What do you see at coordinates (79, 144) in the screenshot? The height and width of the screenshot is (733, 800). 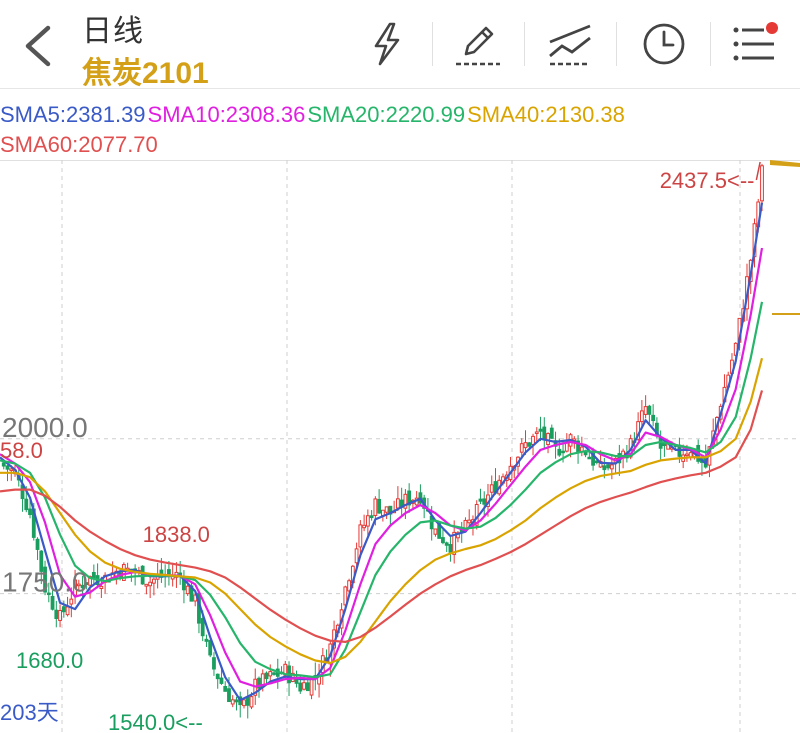 I see `legend-sma60: SMA60:2077.70` at bounding box center [79, 144].